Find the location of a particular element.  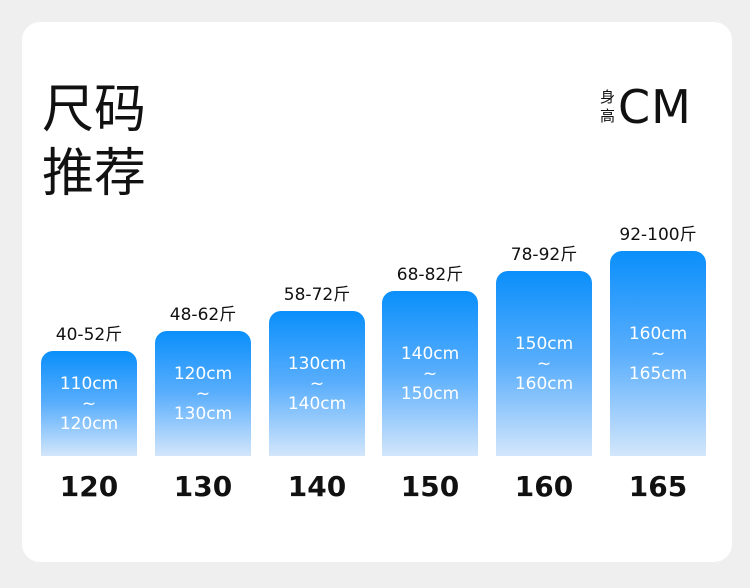

unit-small-2: 高 is located at coordinates (608, 116).